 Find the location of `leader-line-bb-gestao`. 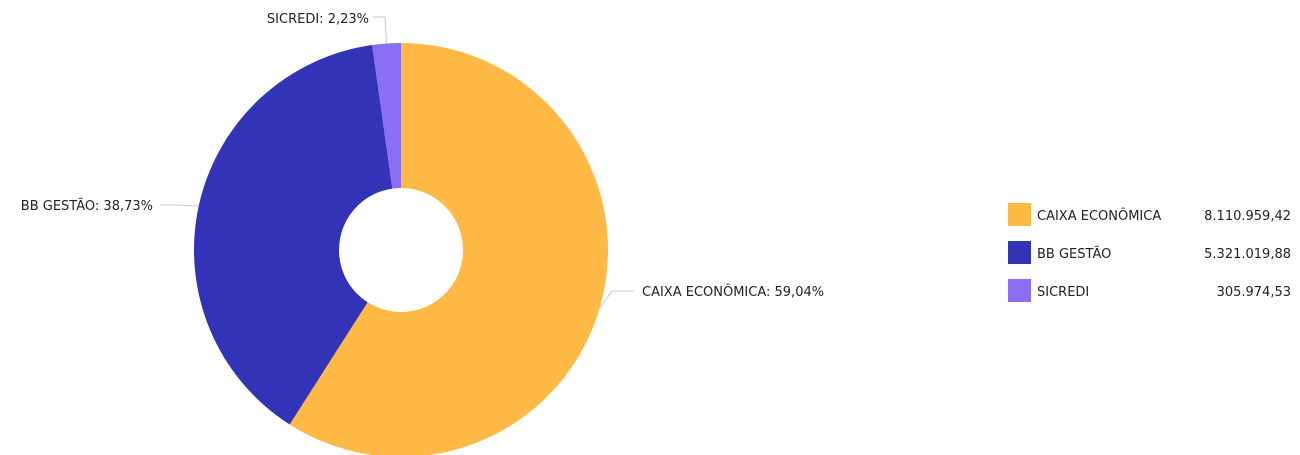

leader-line-bb-gestao is located at coordinates (179, 205).